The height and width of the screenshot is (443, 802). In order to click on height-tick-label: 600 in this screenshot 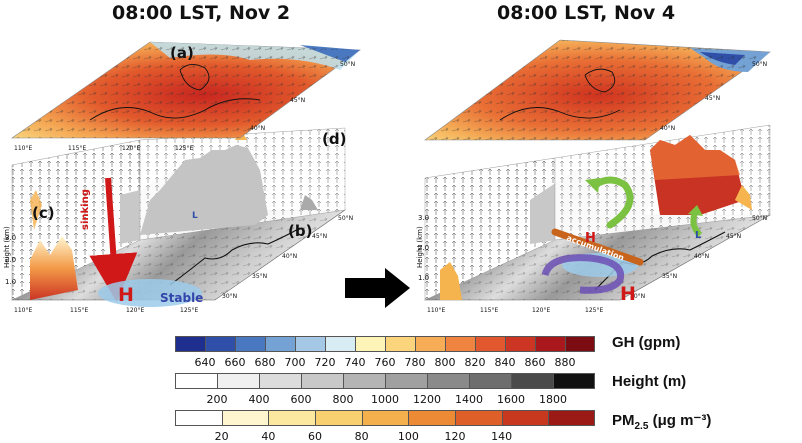, I will do `click(301, 399)`.